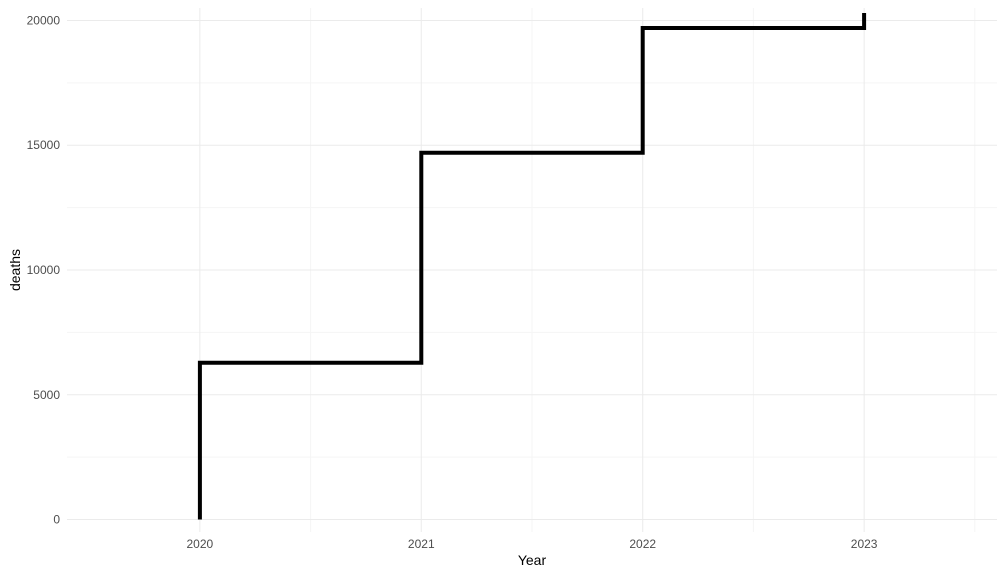 The width and height of the screenshot is (1005, 575). Describe the element at coordinates (532, 544) in the screenshot. I see `x-axis-ticks: 2020 2021 2022 2023` at that location.